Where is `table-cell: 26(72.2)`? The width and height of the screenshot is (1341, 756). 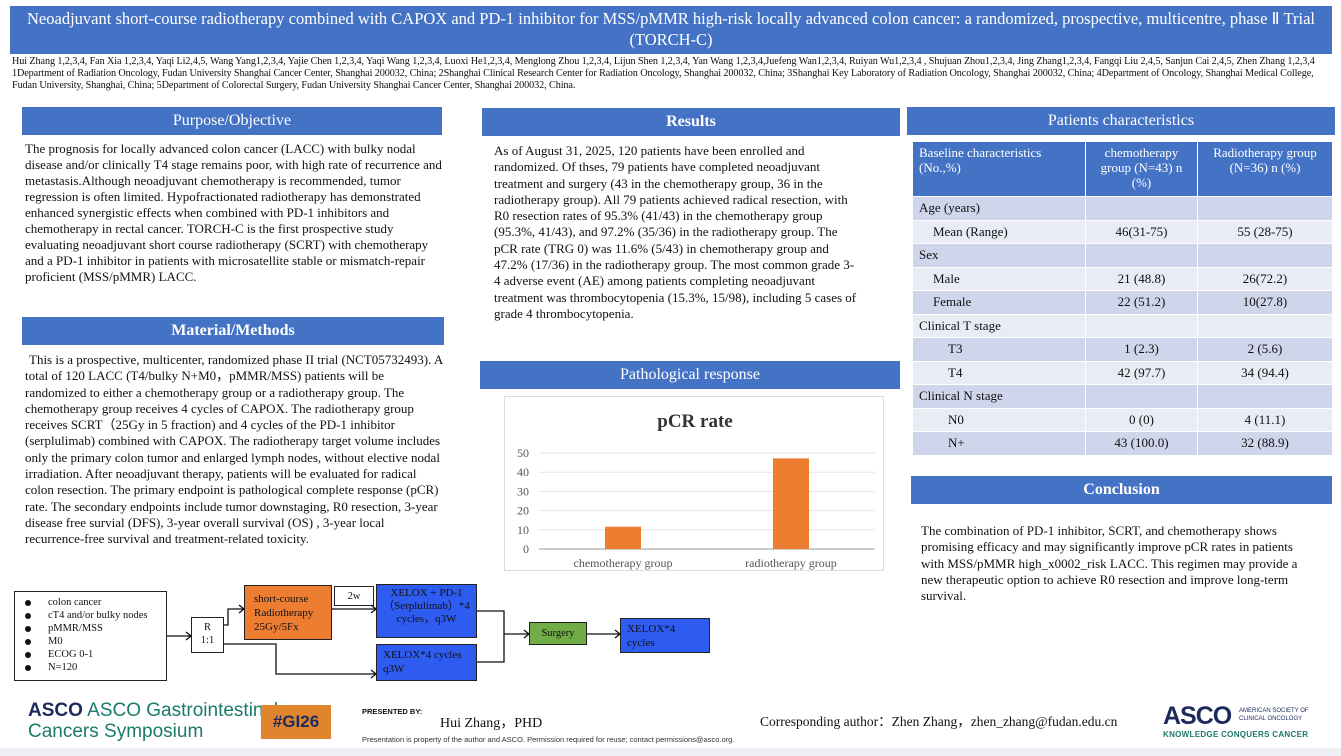
table-cell: 26(72.2) is located at coordinates (1265, 278).